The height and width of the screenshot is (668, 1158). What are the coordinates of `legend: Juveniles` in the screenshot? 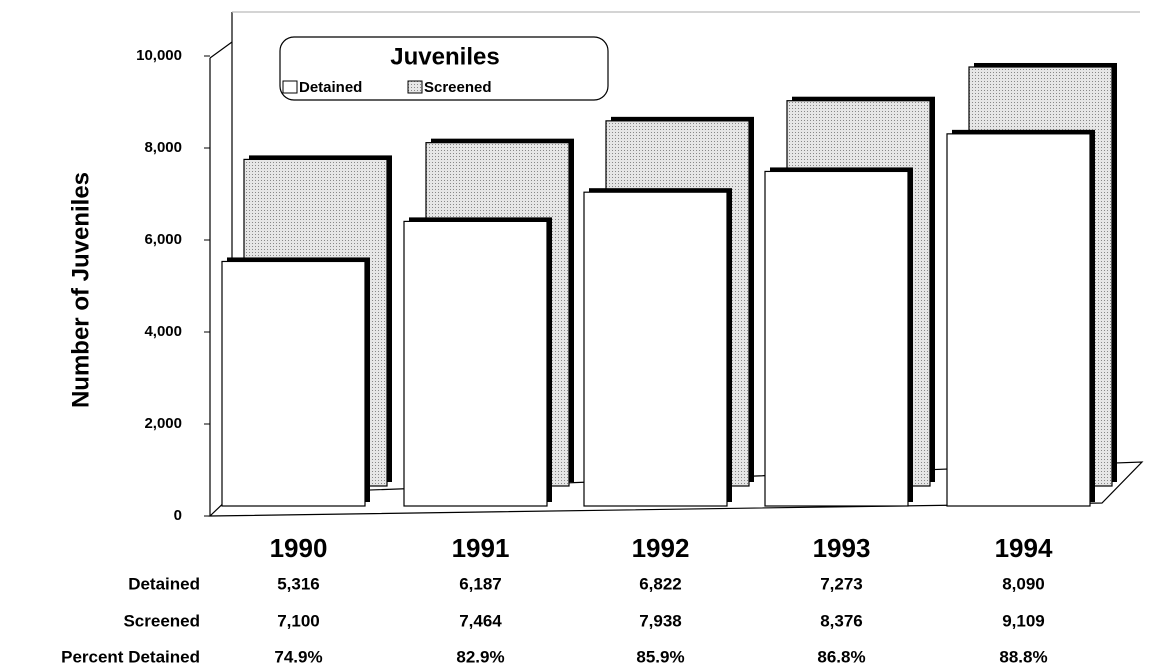 It's located at (444, 68).